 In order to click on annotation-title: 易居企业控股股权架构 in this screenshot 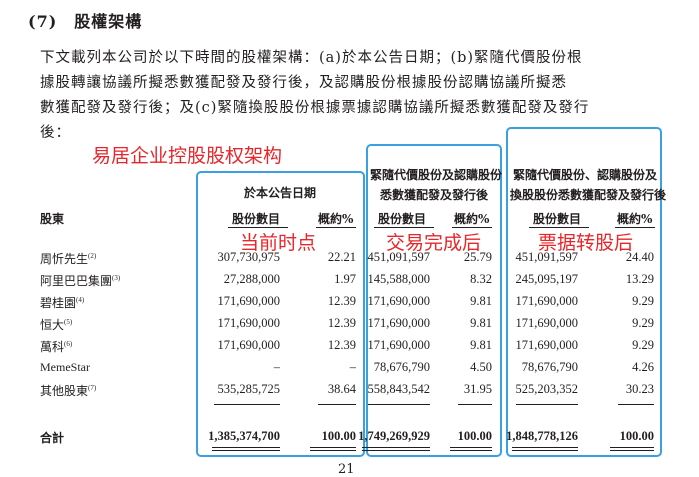, I will do `click(187, 156)`.